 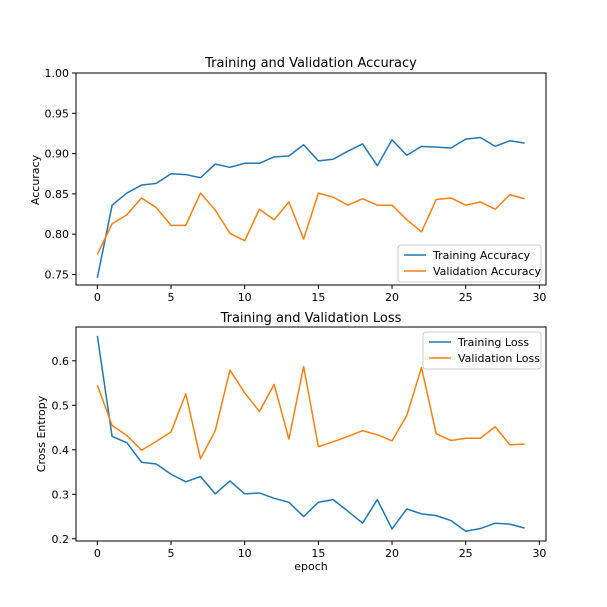 I want to click on legend-training-accuracy-label: Training Accuracy, so click(x=481, y=255).